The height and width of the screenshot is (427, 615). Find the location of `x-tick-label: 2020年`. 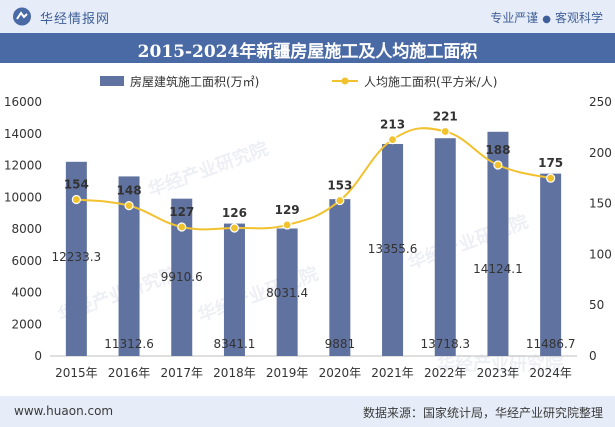

x-tick-label: 2020年 is located at coordinates (340, 373).